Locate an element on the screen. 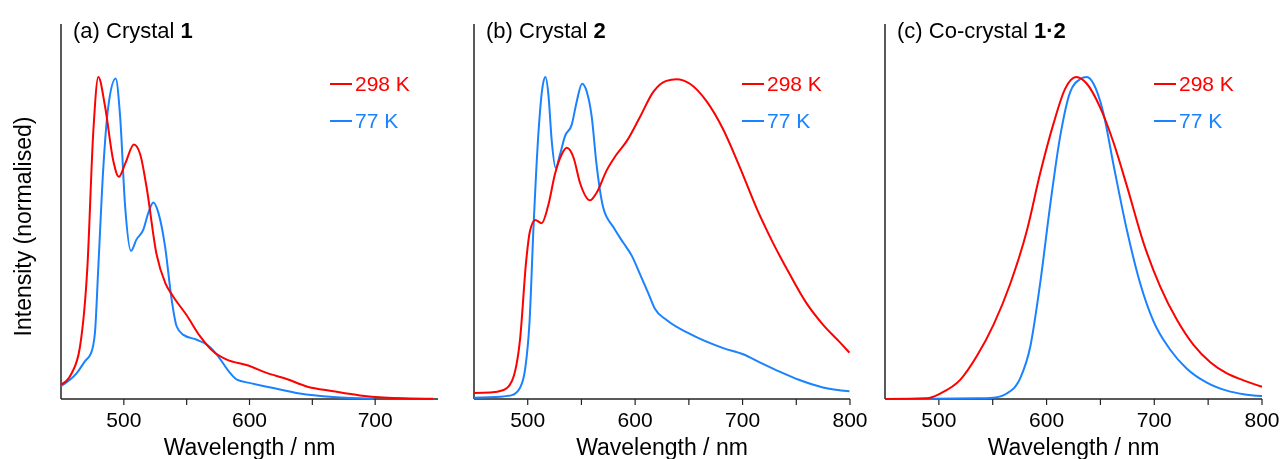 Image resolution: width=1287 pixels, height=459 pixels. chart-title: (c) Co-crystal 1·2 is located at coordinates (981, 30).